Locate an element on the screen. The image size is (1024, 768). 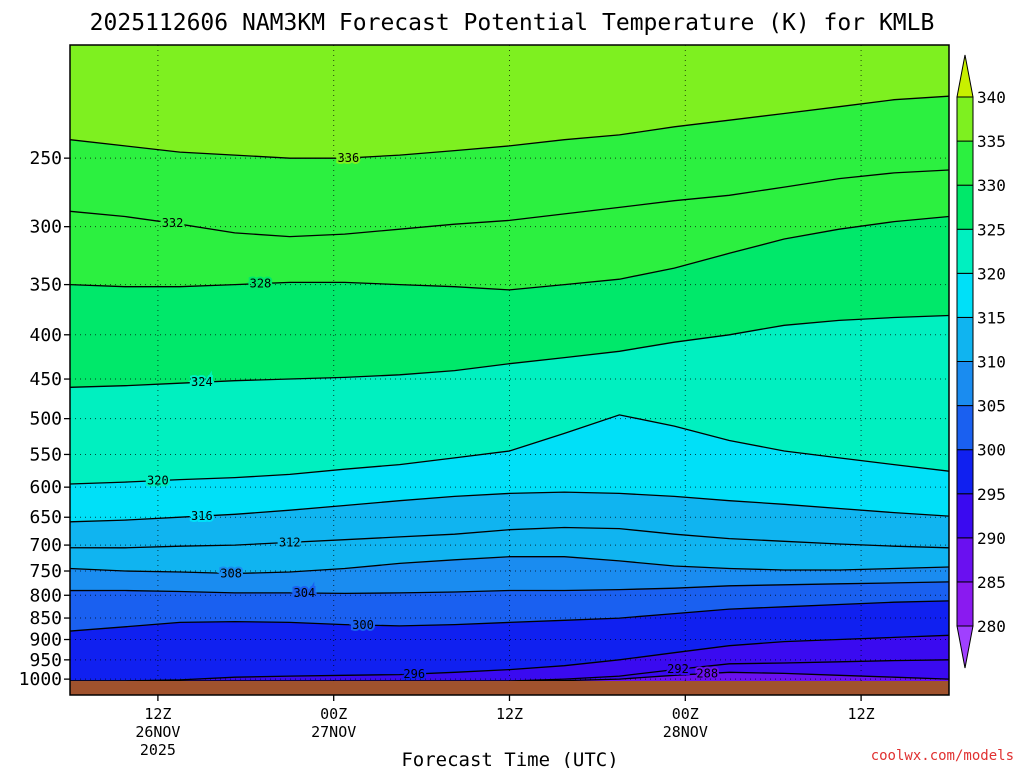
colorbar-label: 290 is located at coordinates (991, 538).